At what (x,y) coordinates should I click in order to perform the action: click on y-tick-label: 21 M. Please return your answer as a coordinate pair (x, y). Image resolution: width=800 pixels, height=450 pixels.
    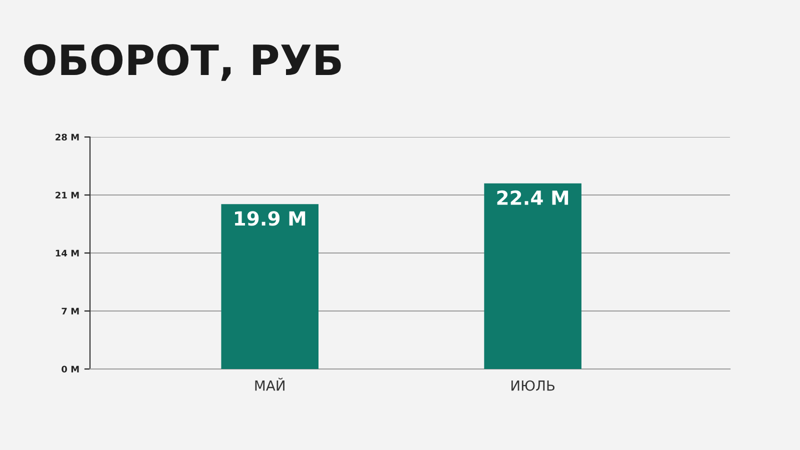
    Looking at the image, I should click on (67, 195).